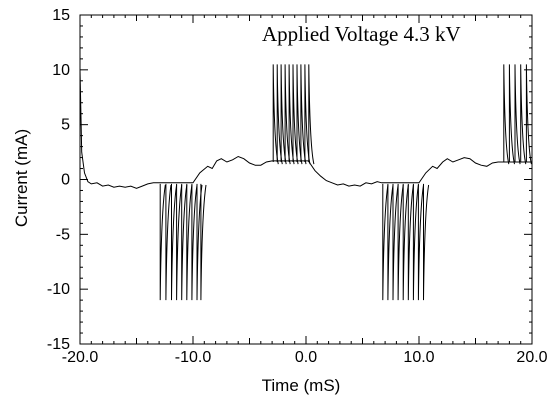 The image size is (551, 405). What do you see at coordinates (61, 15) in the screenshot?
I see `y-tick-label: 15` at bounding box center [61, 15].